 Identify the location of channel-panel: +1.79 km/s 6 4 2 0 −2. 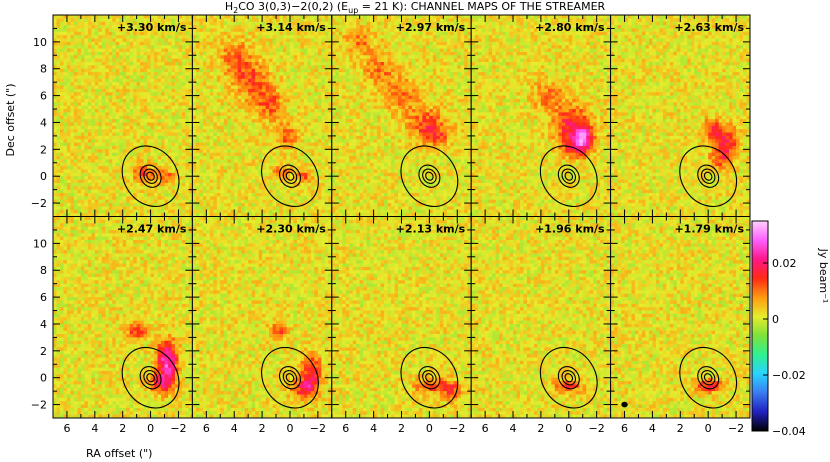
(680, 325).